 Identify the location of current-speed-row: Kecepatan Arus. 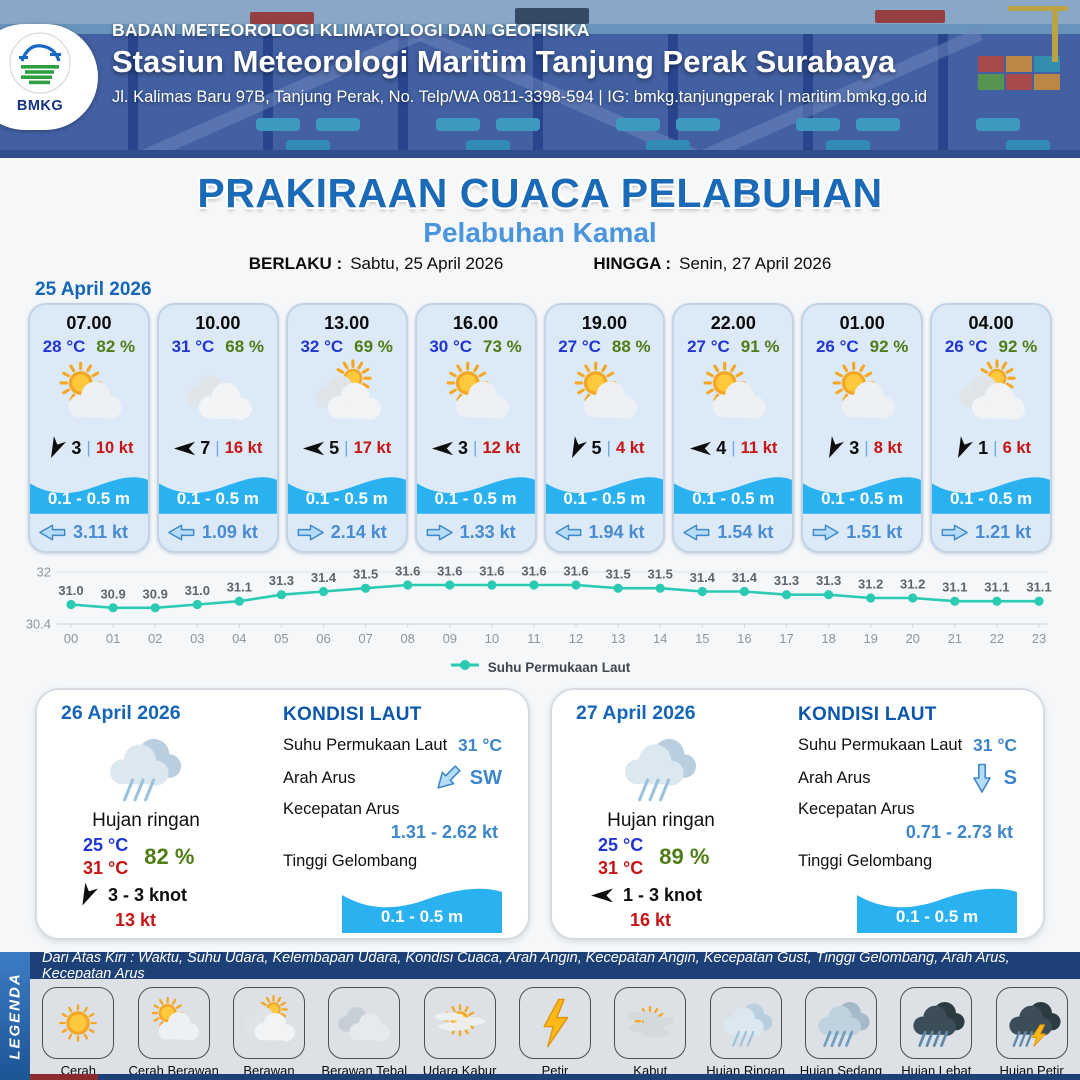
(907, 809).